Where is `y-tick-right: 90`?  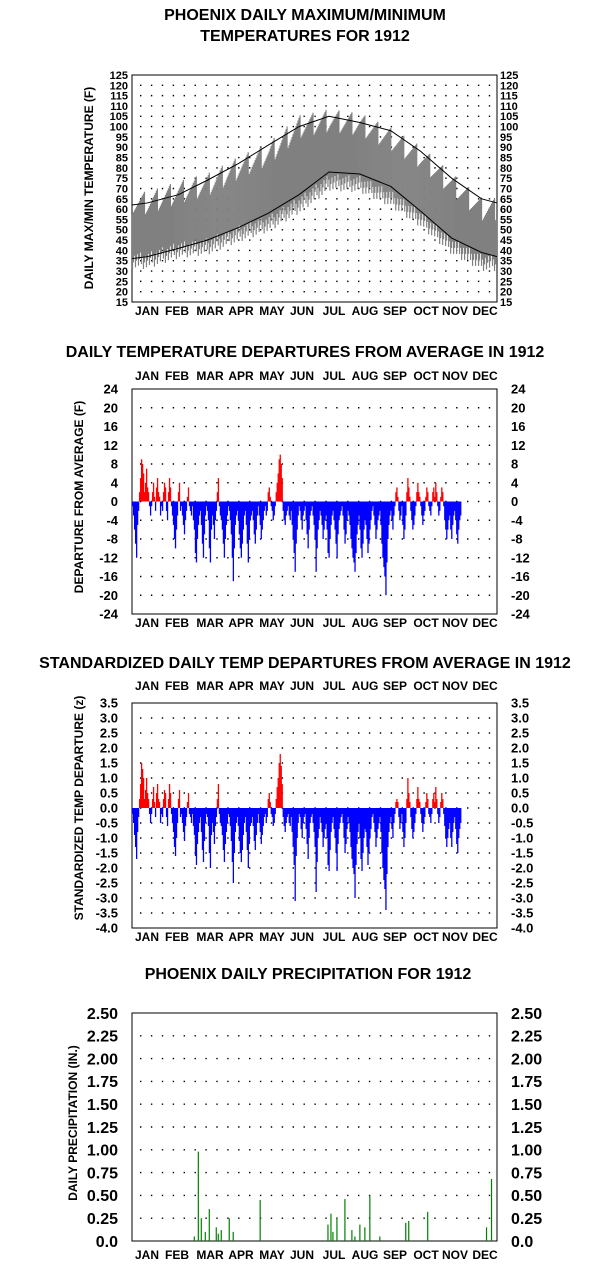
y-tick-right: 90 is located at coordinates (506, 148).